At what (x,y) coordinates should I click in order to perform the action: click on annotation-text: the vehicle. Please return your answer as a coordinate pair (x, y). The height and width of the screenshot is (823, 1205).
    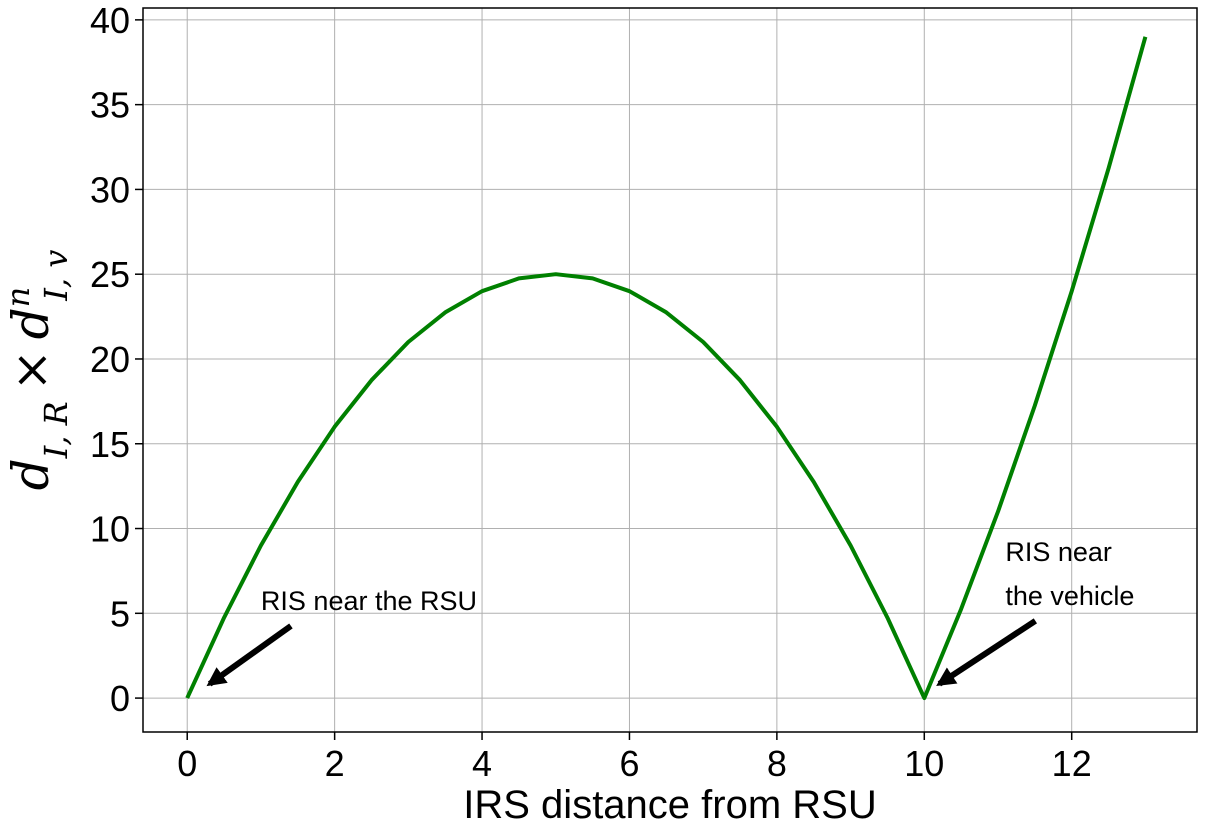
    Looking at the image, I should click on (1069, 596).